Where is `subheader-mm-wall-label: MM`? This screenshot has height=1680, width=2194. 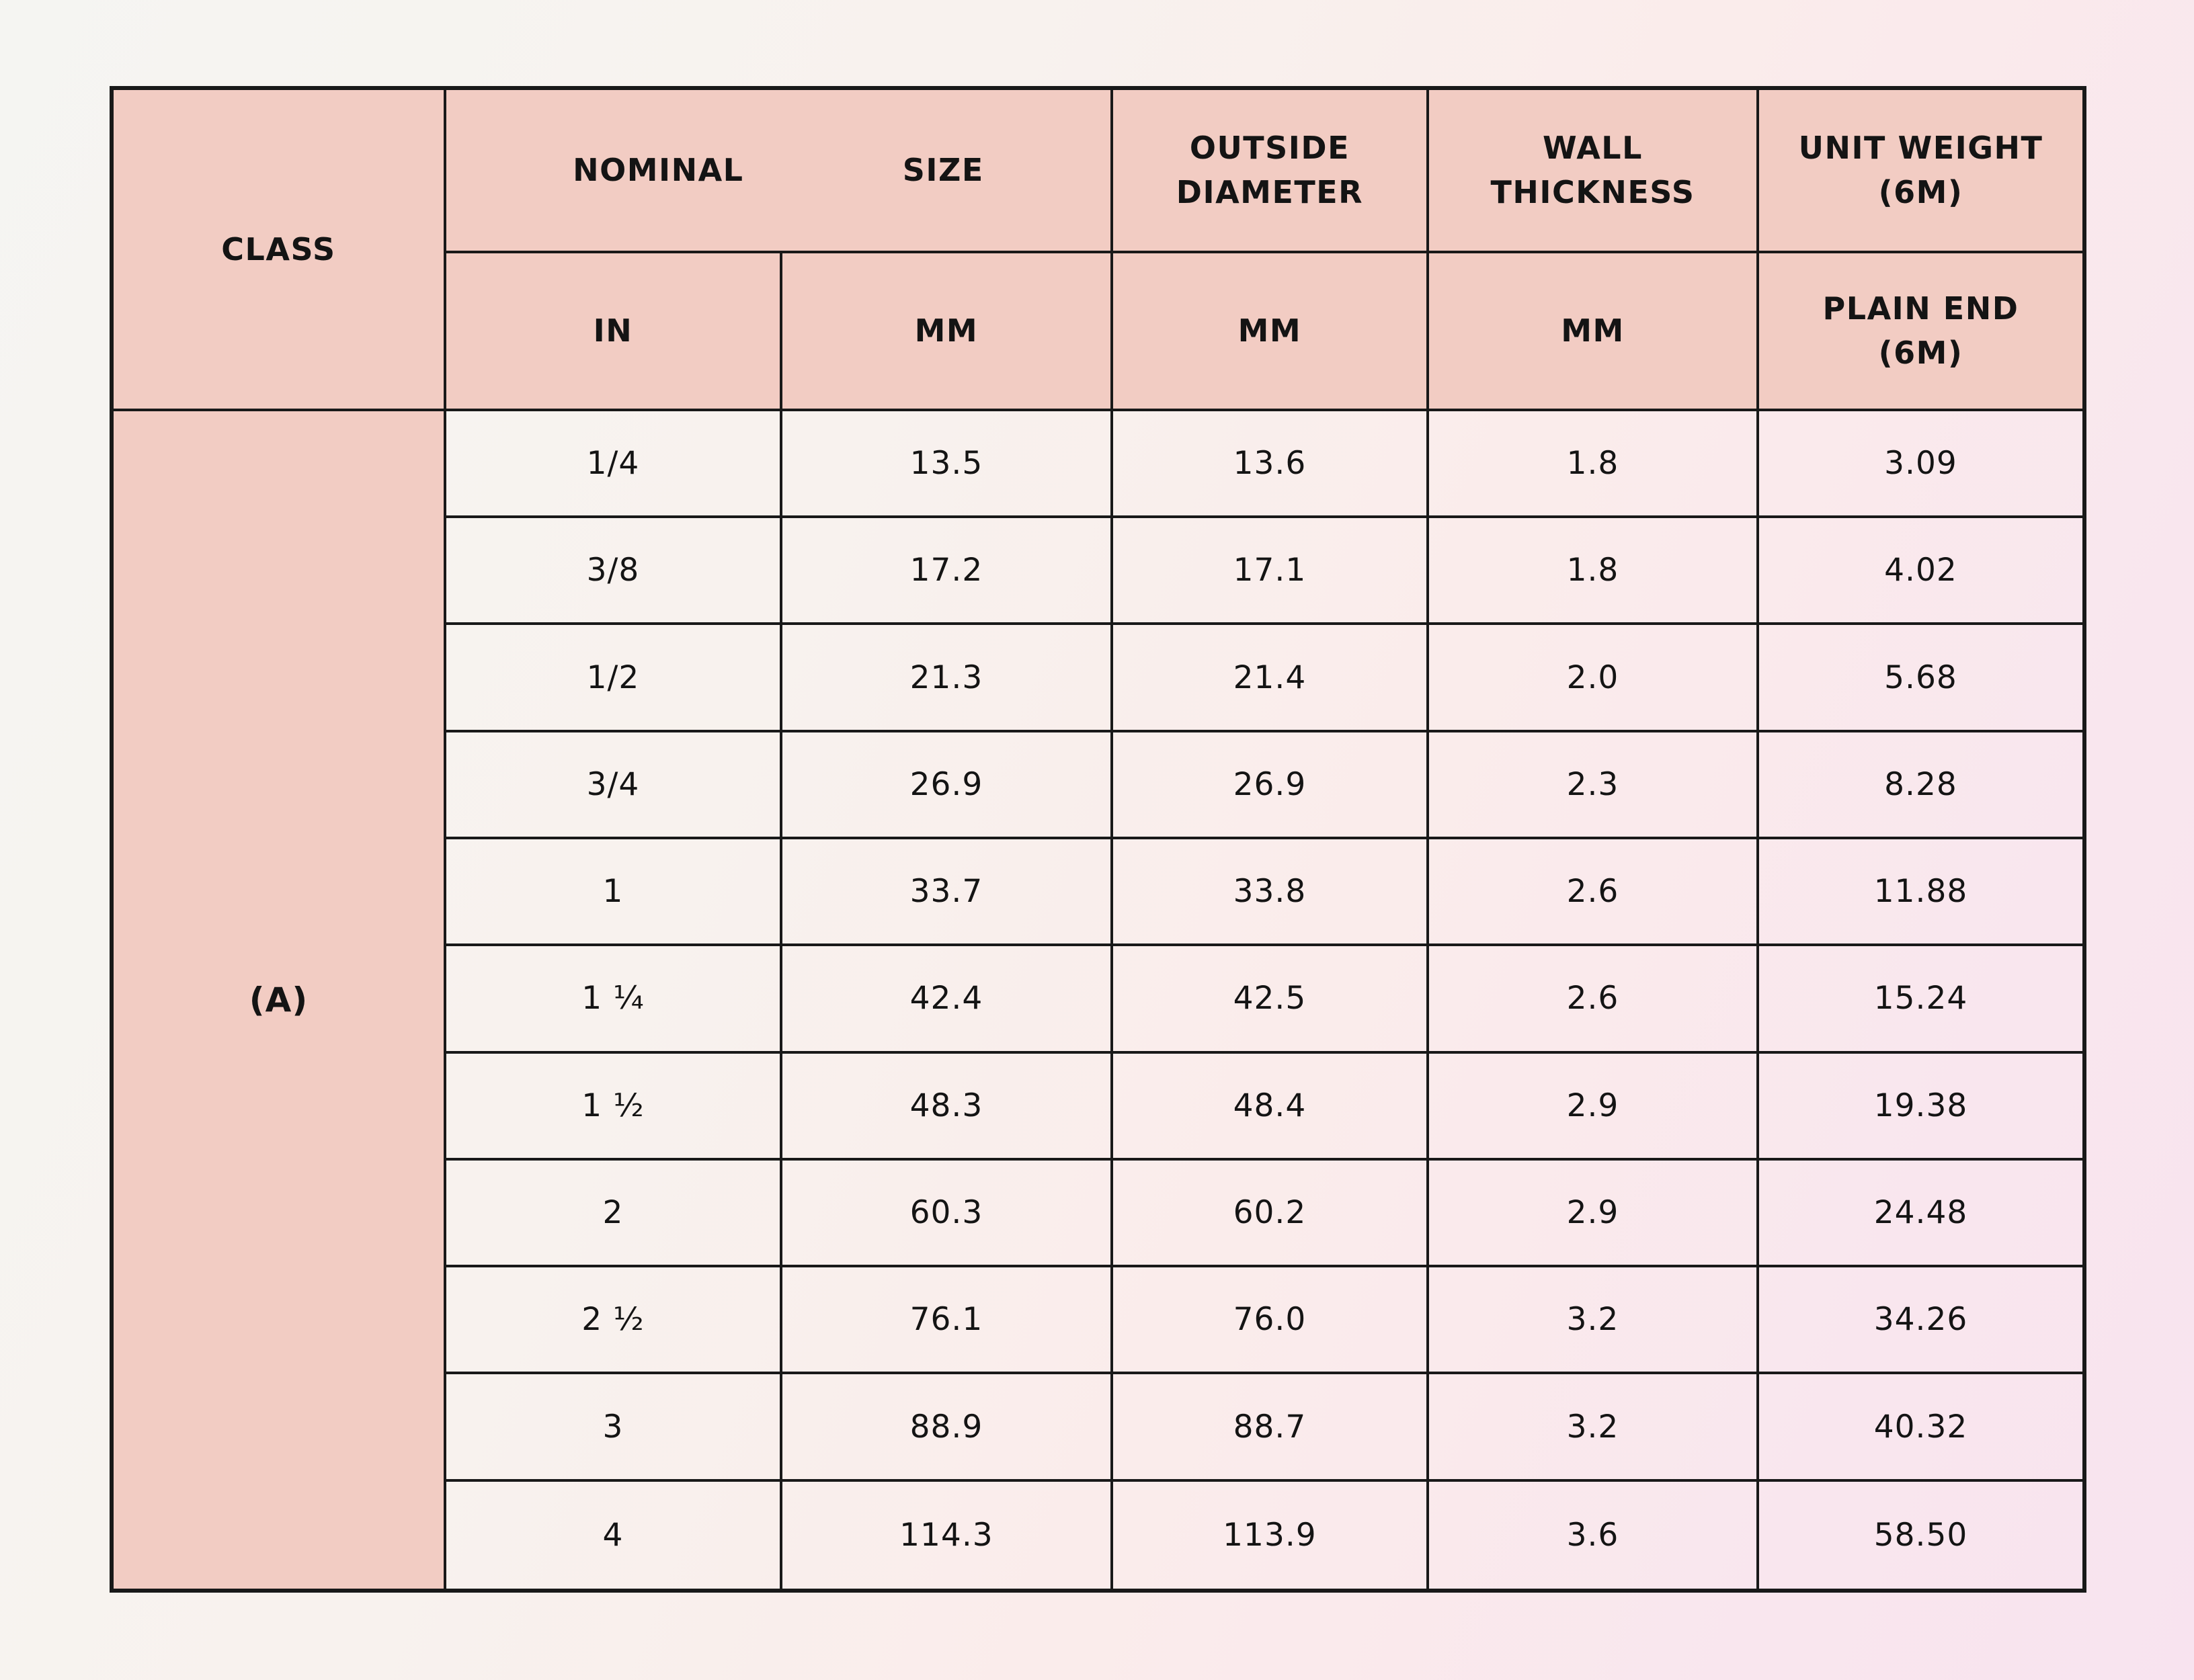 subheader-mm-wall-label: MM is located at coordinates (1593, 331).